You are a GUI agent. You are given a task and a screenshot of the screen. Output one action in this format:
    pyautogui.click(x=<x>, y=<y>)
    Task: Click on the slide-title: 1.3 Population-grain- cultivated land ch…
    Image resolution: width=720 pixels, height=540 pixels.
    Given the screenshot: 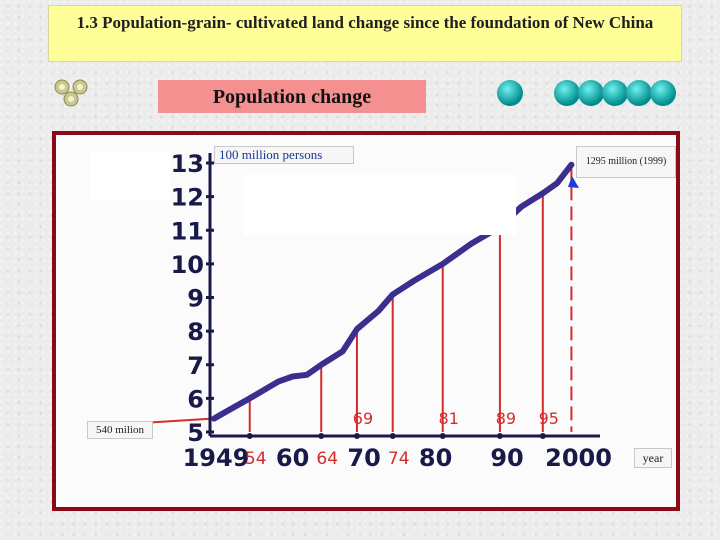 What is the action you would take?
    pyautogui.click(x=365, y=33)
    